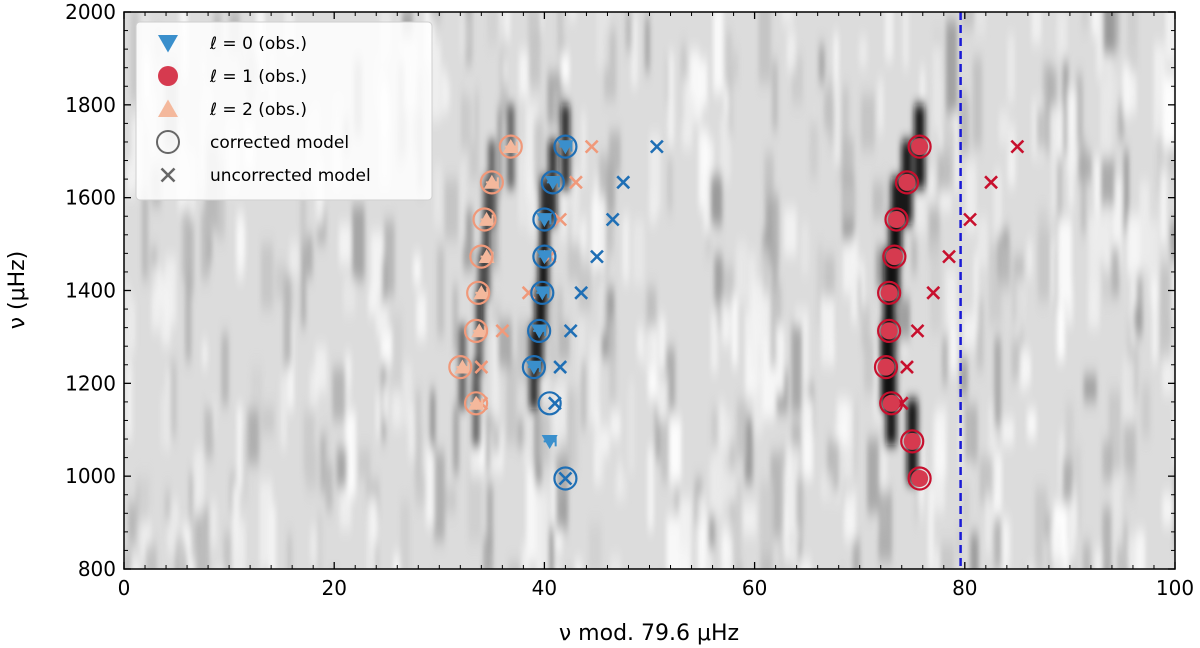  What do you see at coordinates (258, 110) in the screenshot?
I see `legend-label: ℓ = 2 (obs.)` at bounding box center [258, 110].